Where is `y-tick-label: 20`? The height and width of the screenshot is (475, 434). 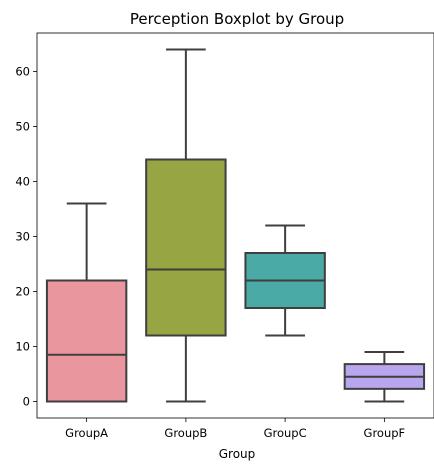 y-tick-label: 20 is located at coordinates (22, 292).